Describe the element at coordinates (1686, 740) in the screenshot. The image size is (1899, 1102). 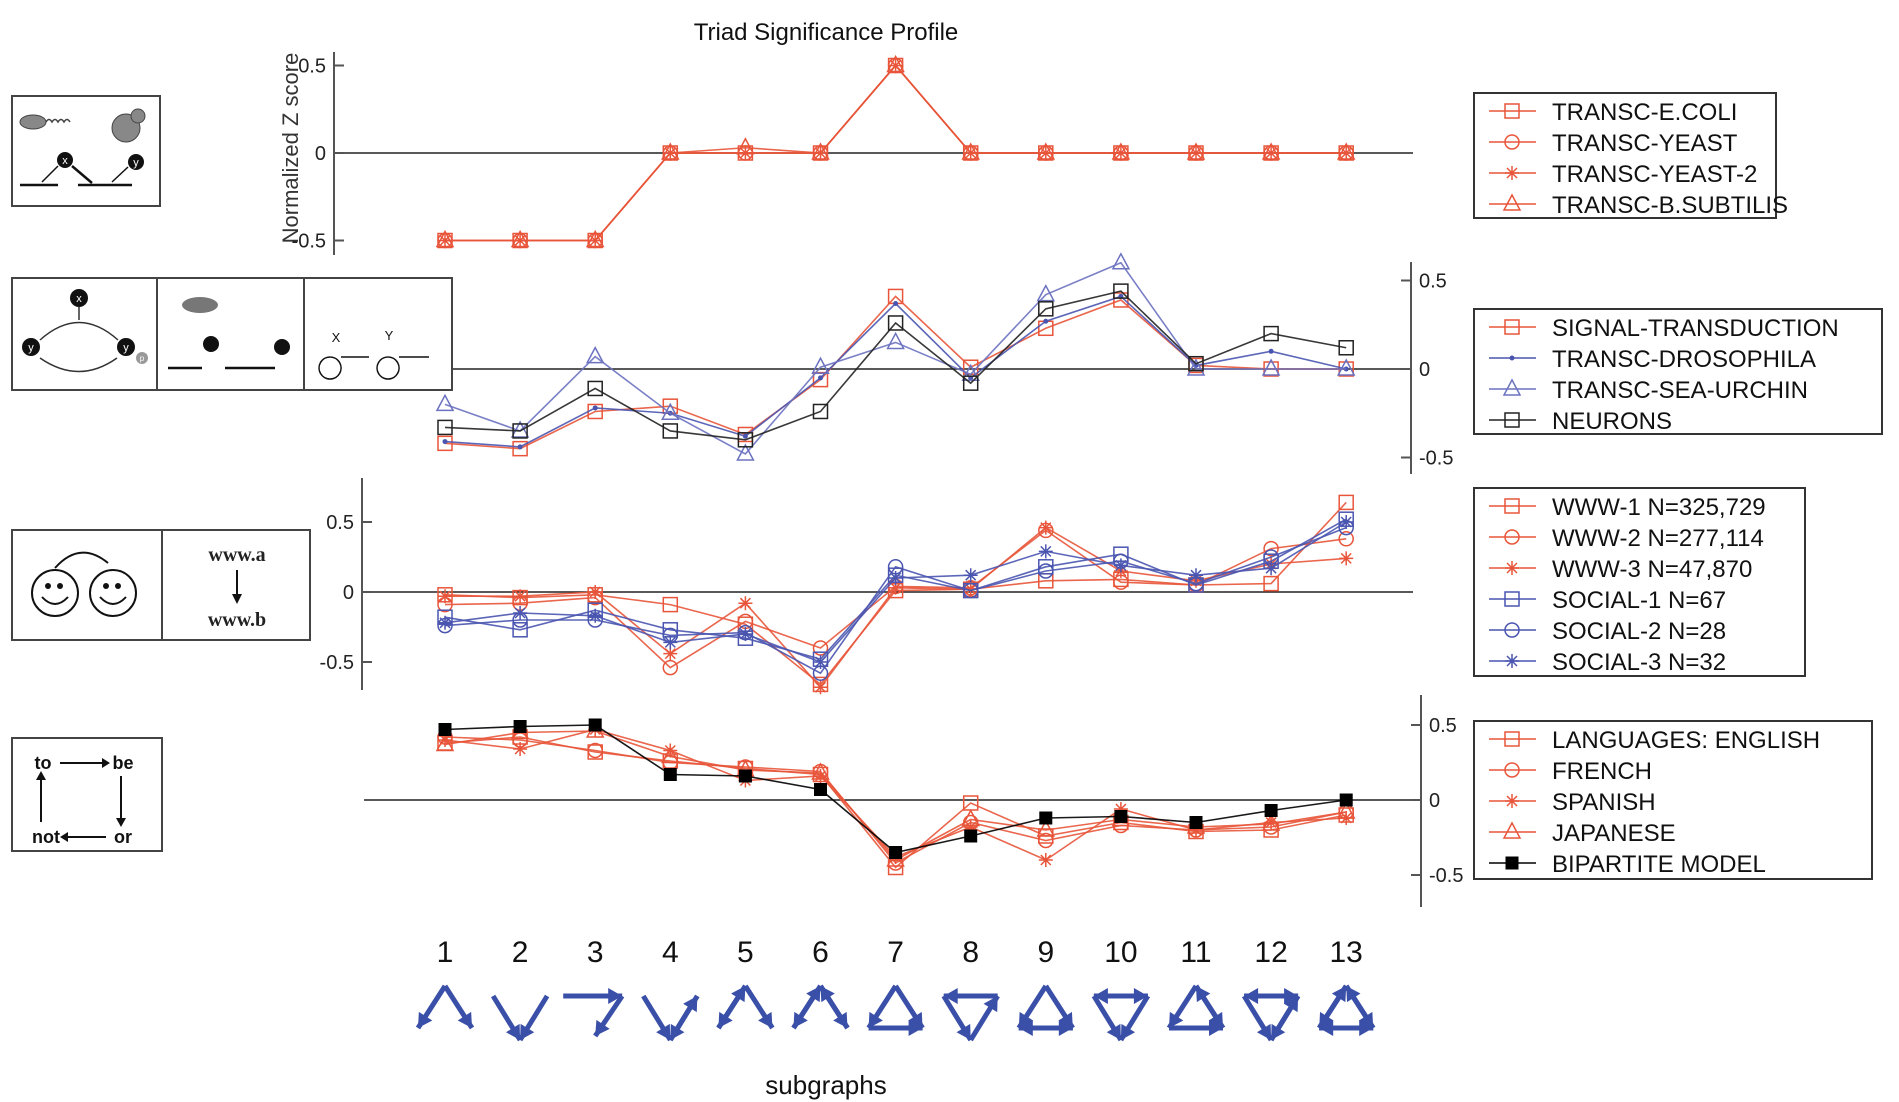
I see `legend-label: LANGUAGES: ENGLISH` at that location.